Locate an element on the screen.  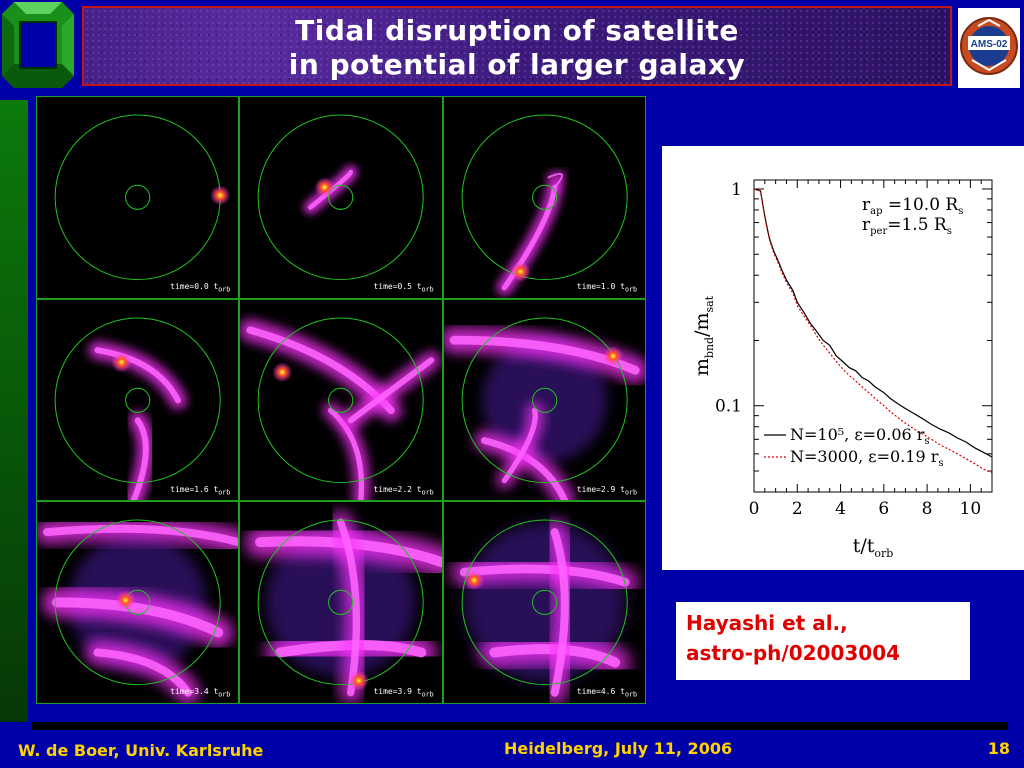
y-tick-label: 0.1 is located at coordinates (728, 407).